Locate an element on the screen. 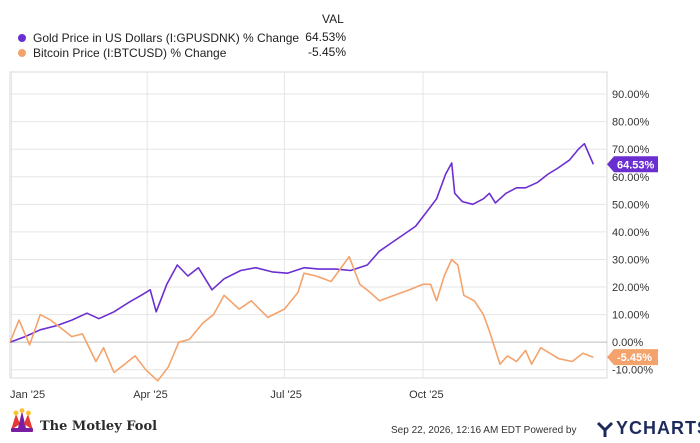  legend-marker-gold is located at coordinates (22, 38).